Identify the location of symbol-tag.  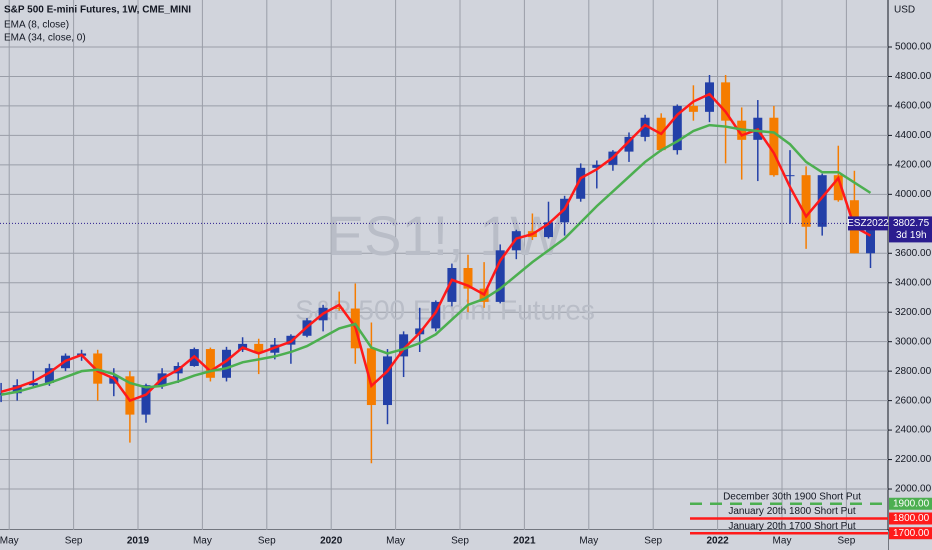
(868, 223).